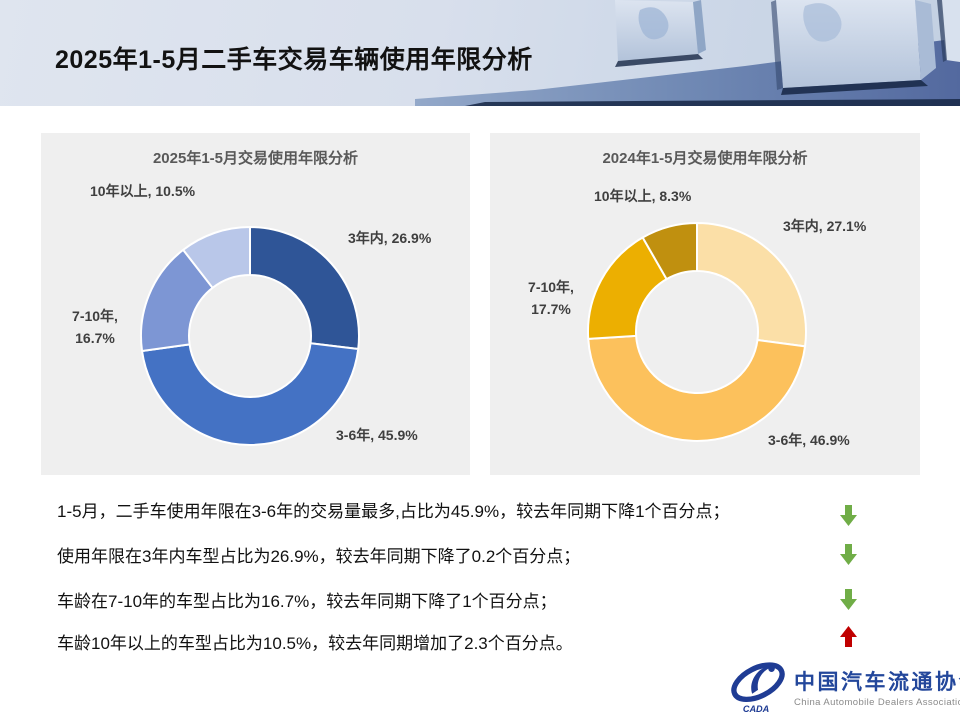 The height and width of the screenshot is (720, 960). Describe the element at coordinates (643, 196) in the screenshot. I see `slice-label-10yrs-plus-2024: 10年以上, 8.3%` at that location.